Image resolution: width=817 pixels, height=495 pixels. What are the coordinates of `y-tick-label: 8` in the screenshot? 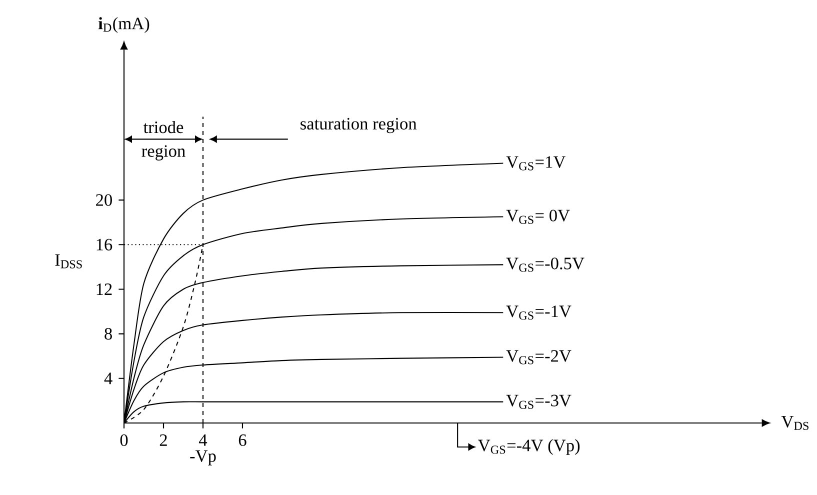 It's located at (108, 334).